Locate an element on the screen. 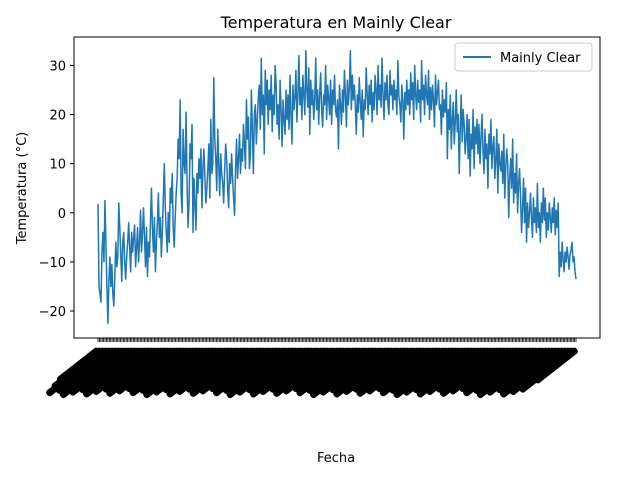 The image size is (640, 484). y-axis-label: Temperatura (°C) is located at coordinates (22, 188).